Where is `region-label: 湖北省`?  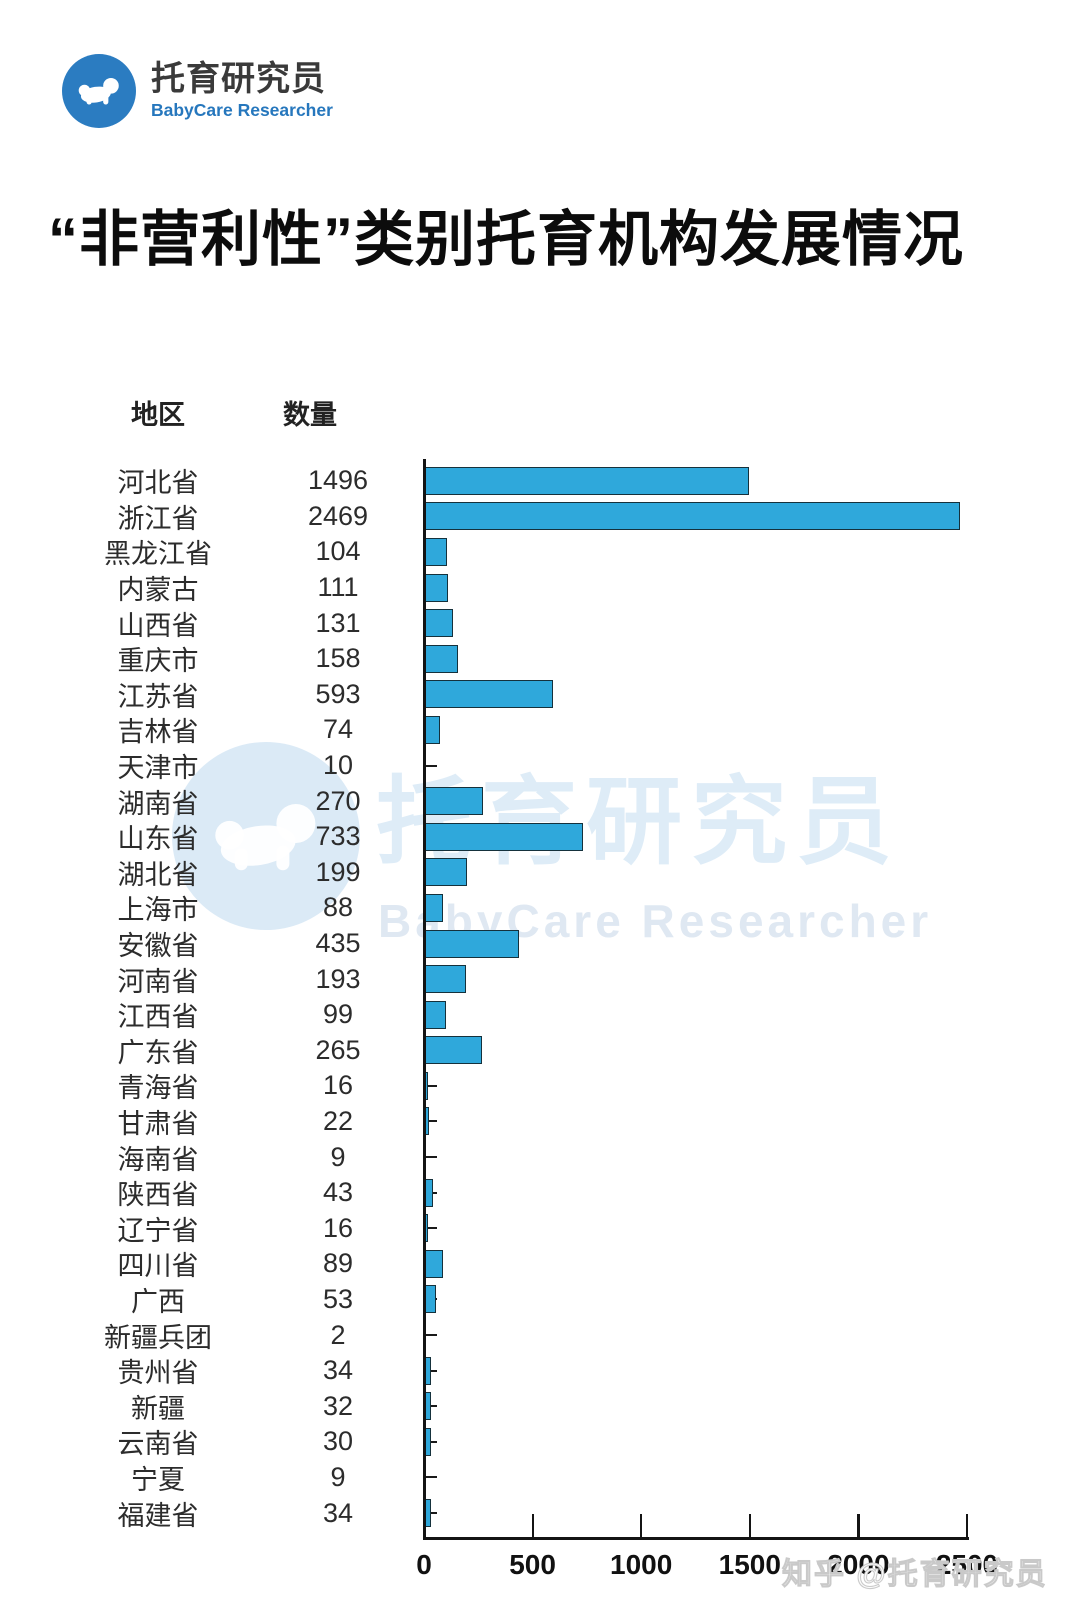 region-label: 湖北省 is located at coordinates (158, 874).